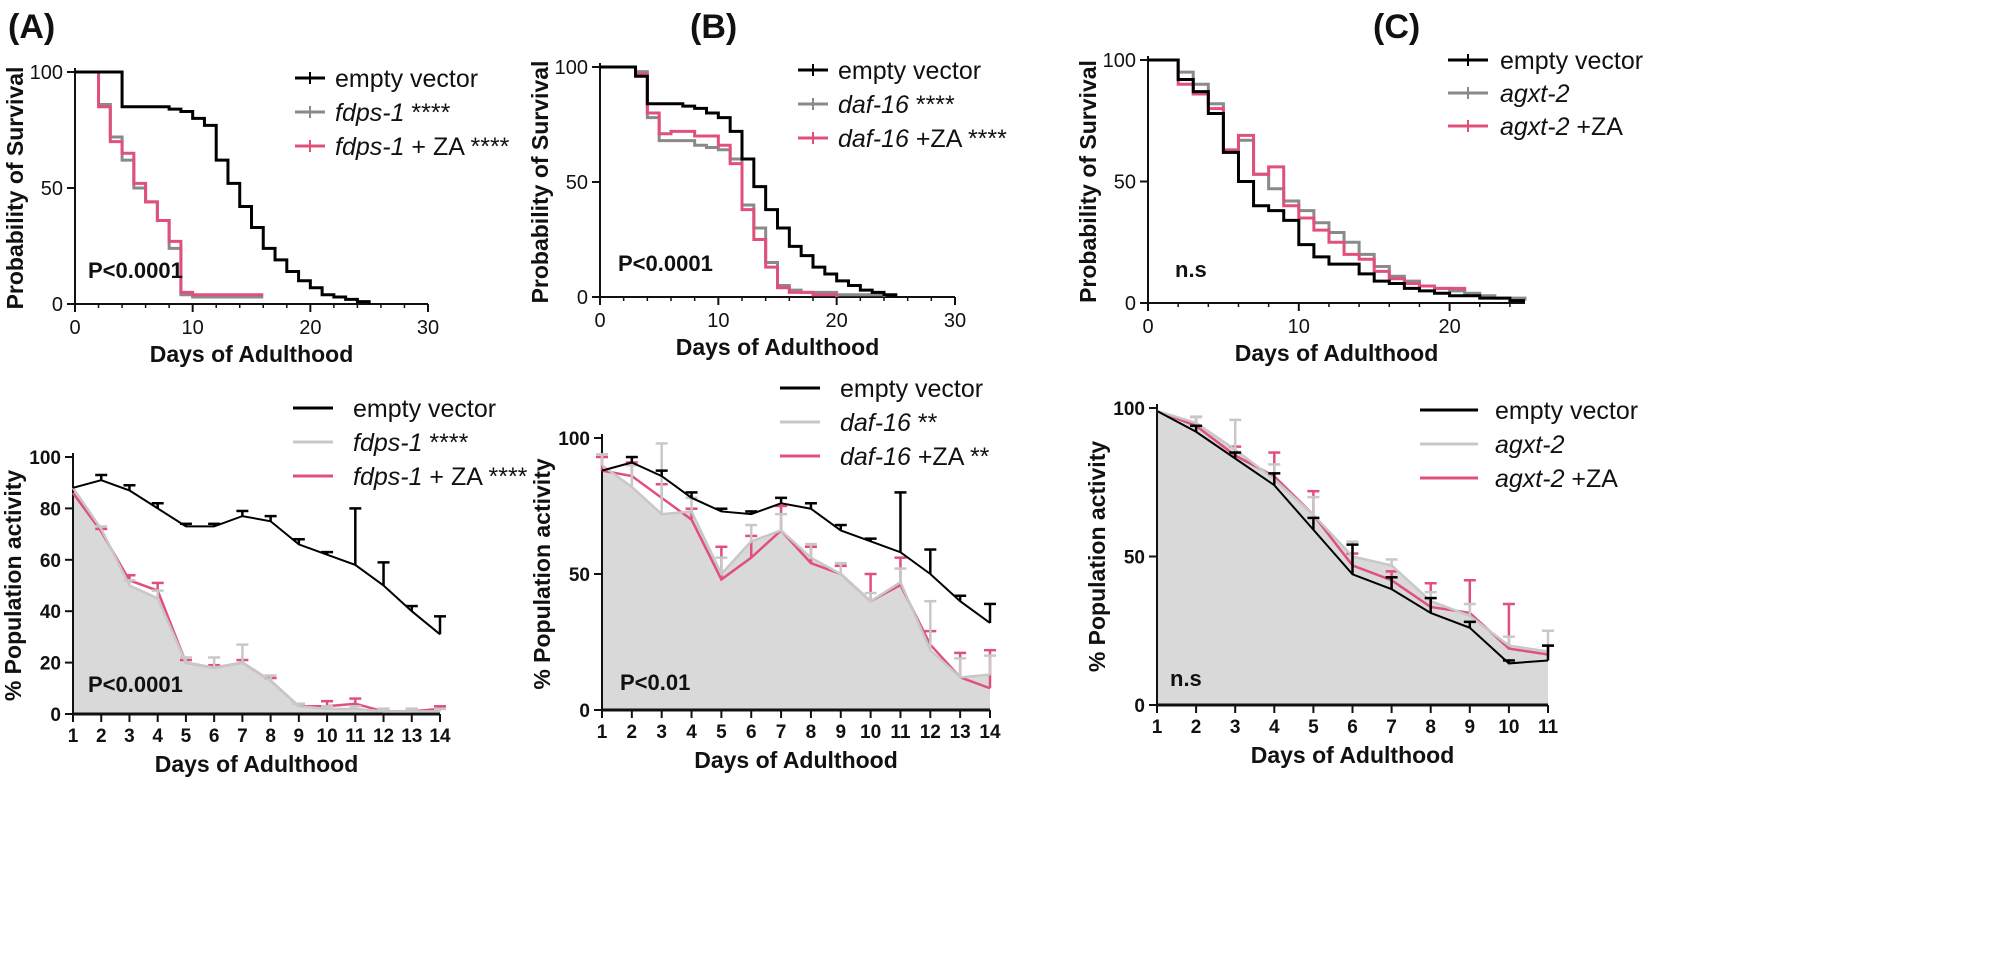 The height and width of the screenshot is (974, 2013). What do you see at coordinates (1470, 727) in the screenshot?
I see `x-tick-label: 9` at bounding box center [1470, 727].